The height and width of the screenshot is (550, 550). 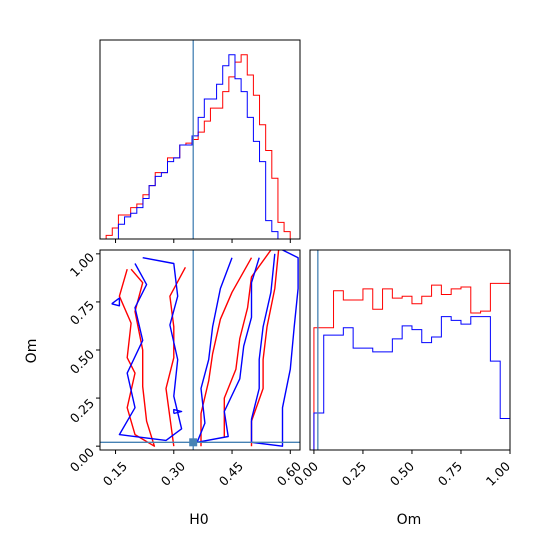 I want to click on truth-marker, so click(x=193, y=442).